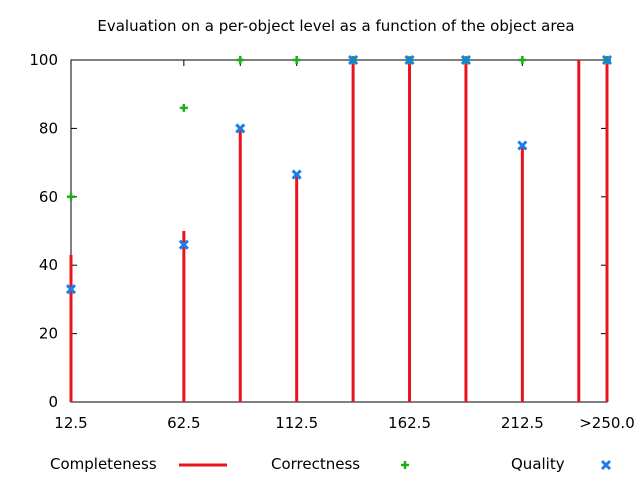 This screenshot has width=640, height=480. I want to click on legend-marker-quality, so click(606, 465).